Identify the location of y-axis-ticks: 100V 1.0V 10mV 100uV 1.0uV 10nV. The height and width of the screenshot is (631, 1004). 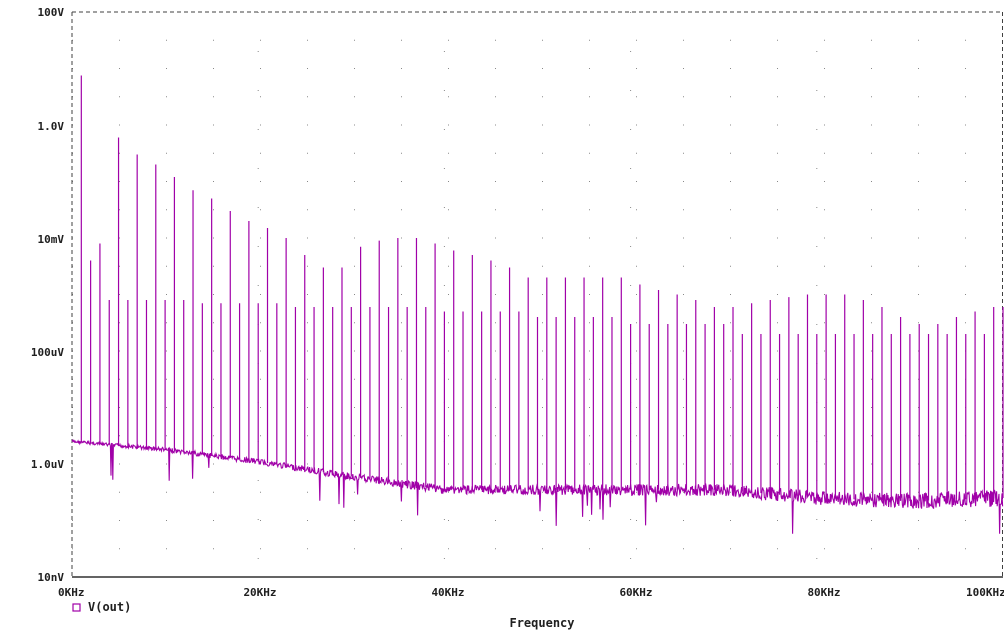
(47, 295).